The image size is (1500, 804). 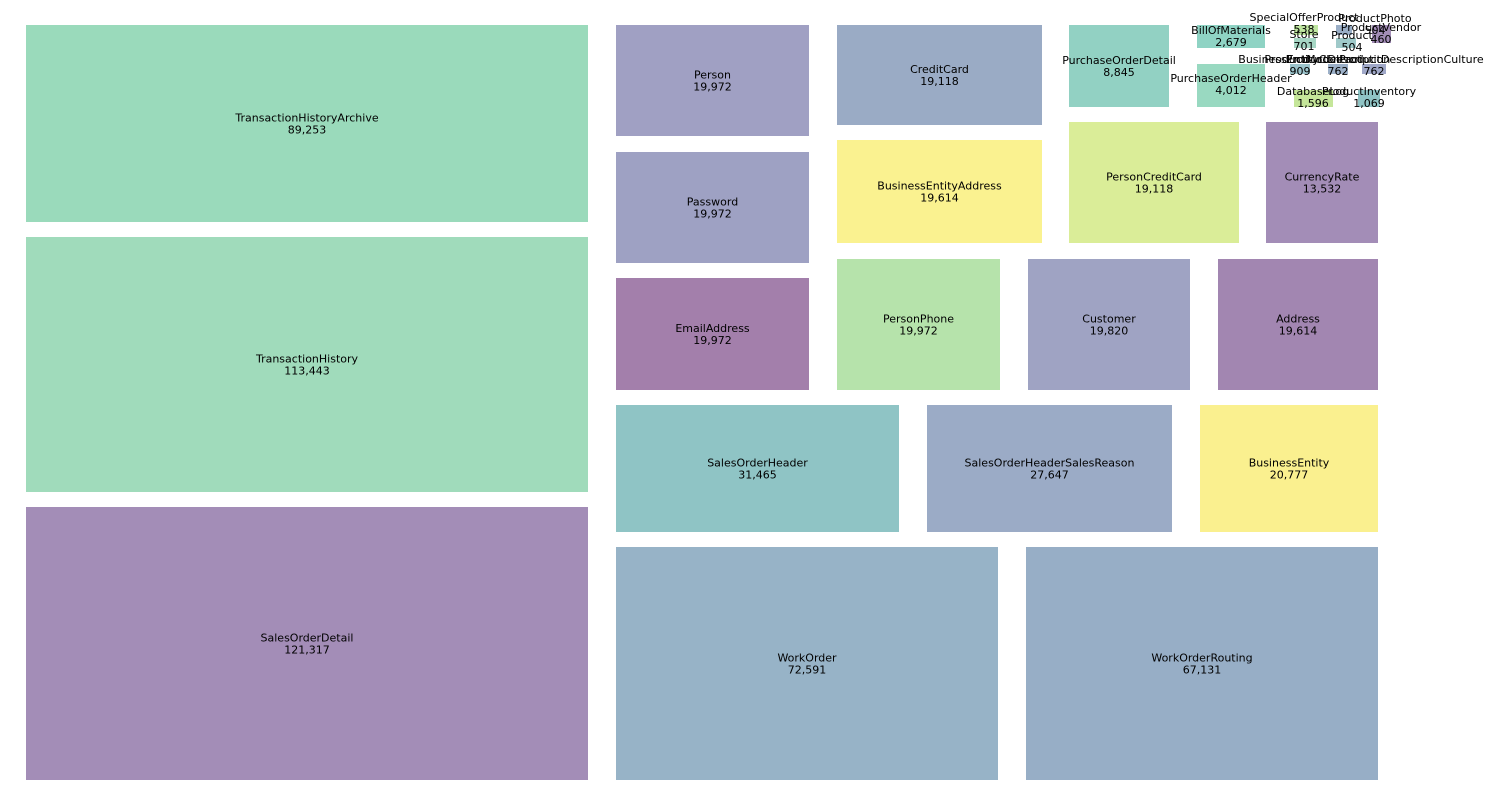 I want to click on tile-label-transaction-history: TransactionHistory 113,443, so click(x=307, y=365).